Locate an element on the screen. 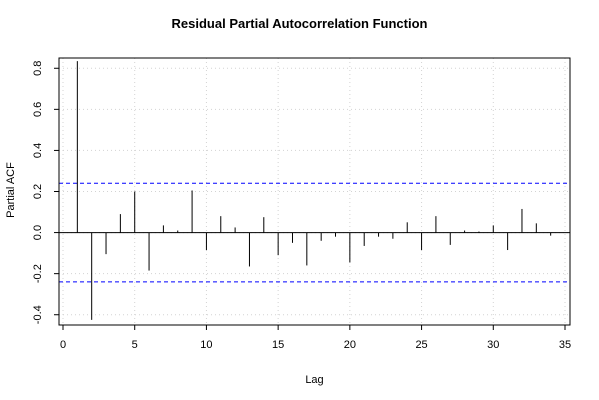 The width and height of the screenshot is (599, 400). x-tick-label: 20 is located at coordinates (350, 345).